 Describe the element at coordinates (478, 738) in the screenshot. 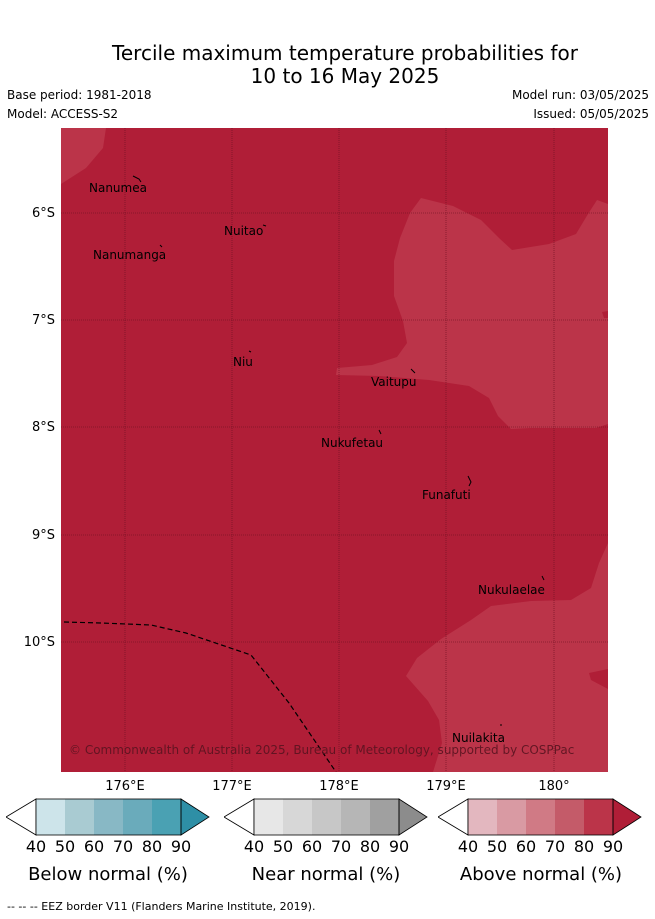

I see `place-label-nuilakita: Nuilakita` at that location.